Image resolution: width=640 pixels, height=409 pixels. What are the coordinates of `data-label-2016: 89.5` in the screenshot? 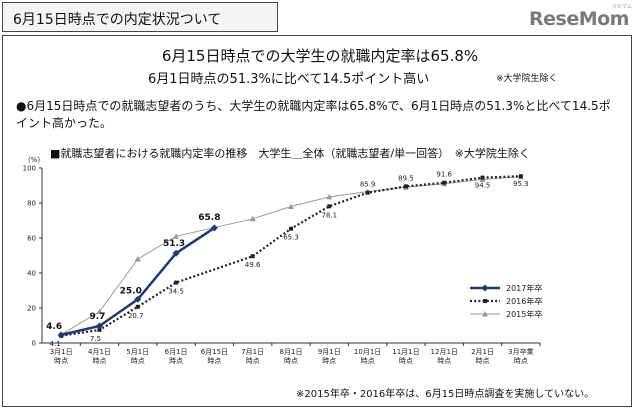 It's located at (406, 178).